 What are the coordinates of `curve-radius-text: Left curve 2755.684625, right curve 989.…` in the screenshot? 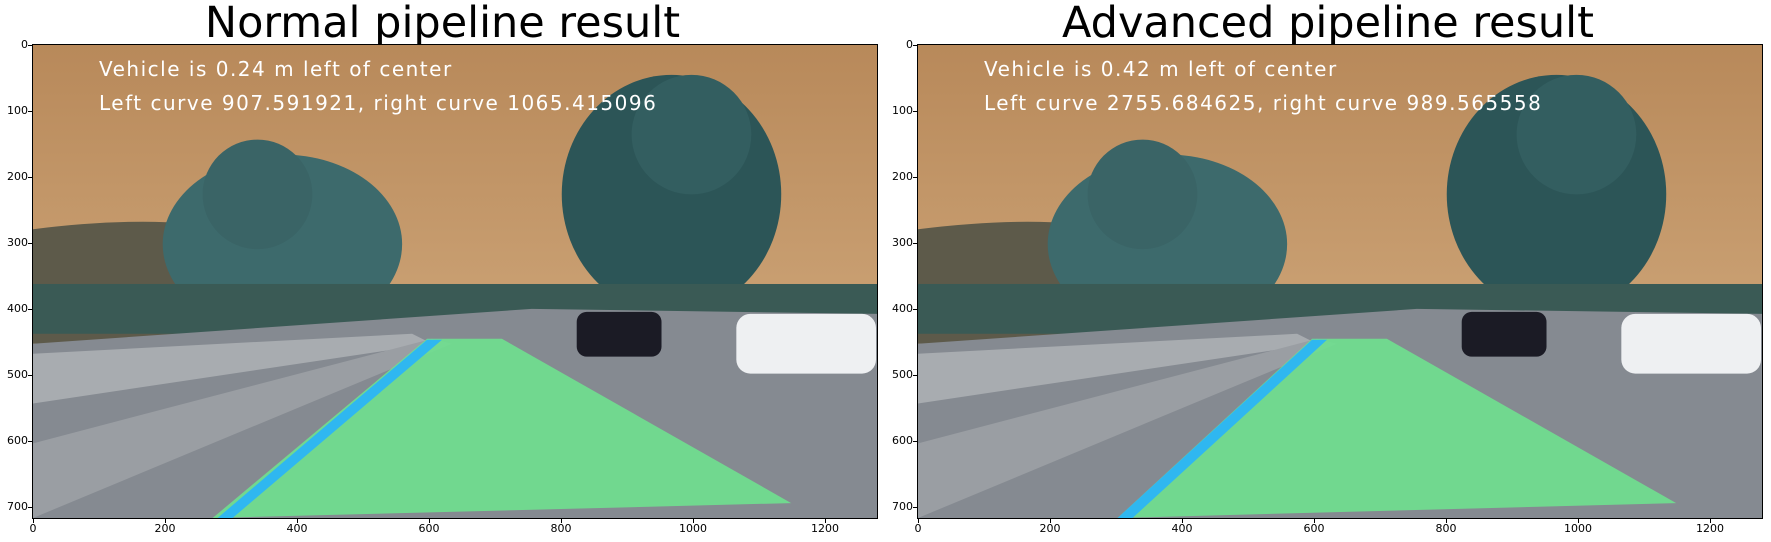 It's located at (1263, 103).